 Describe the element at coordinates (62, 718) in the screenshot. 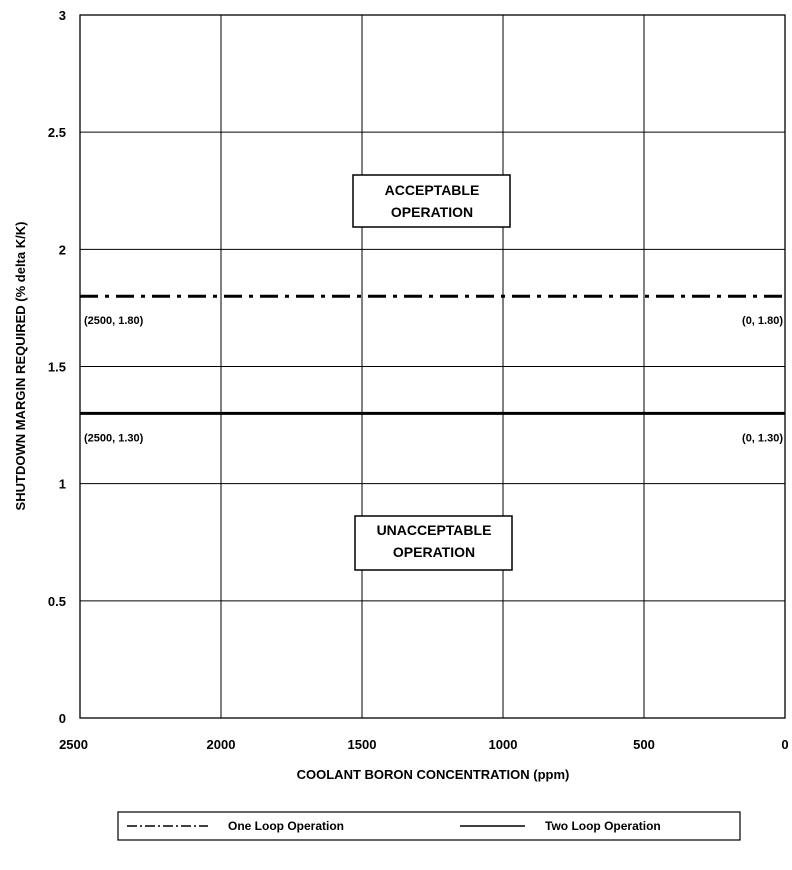

I see `y-tick-label-0: 0` at that location.